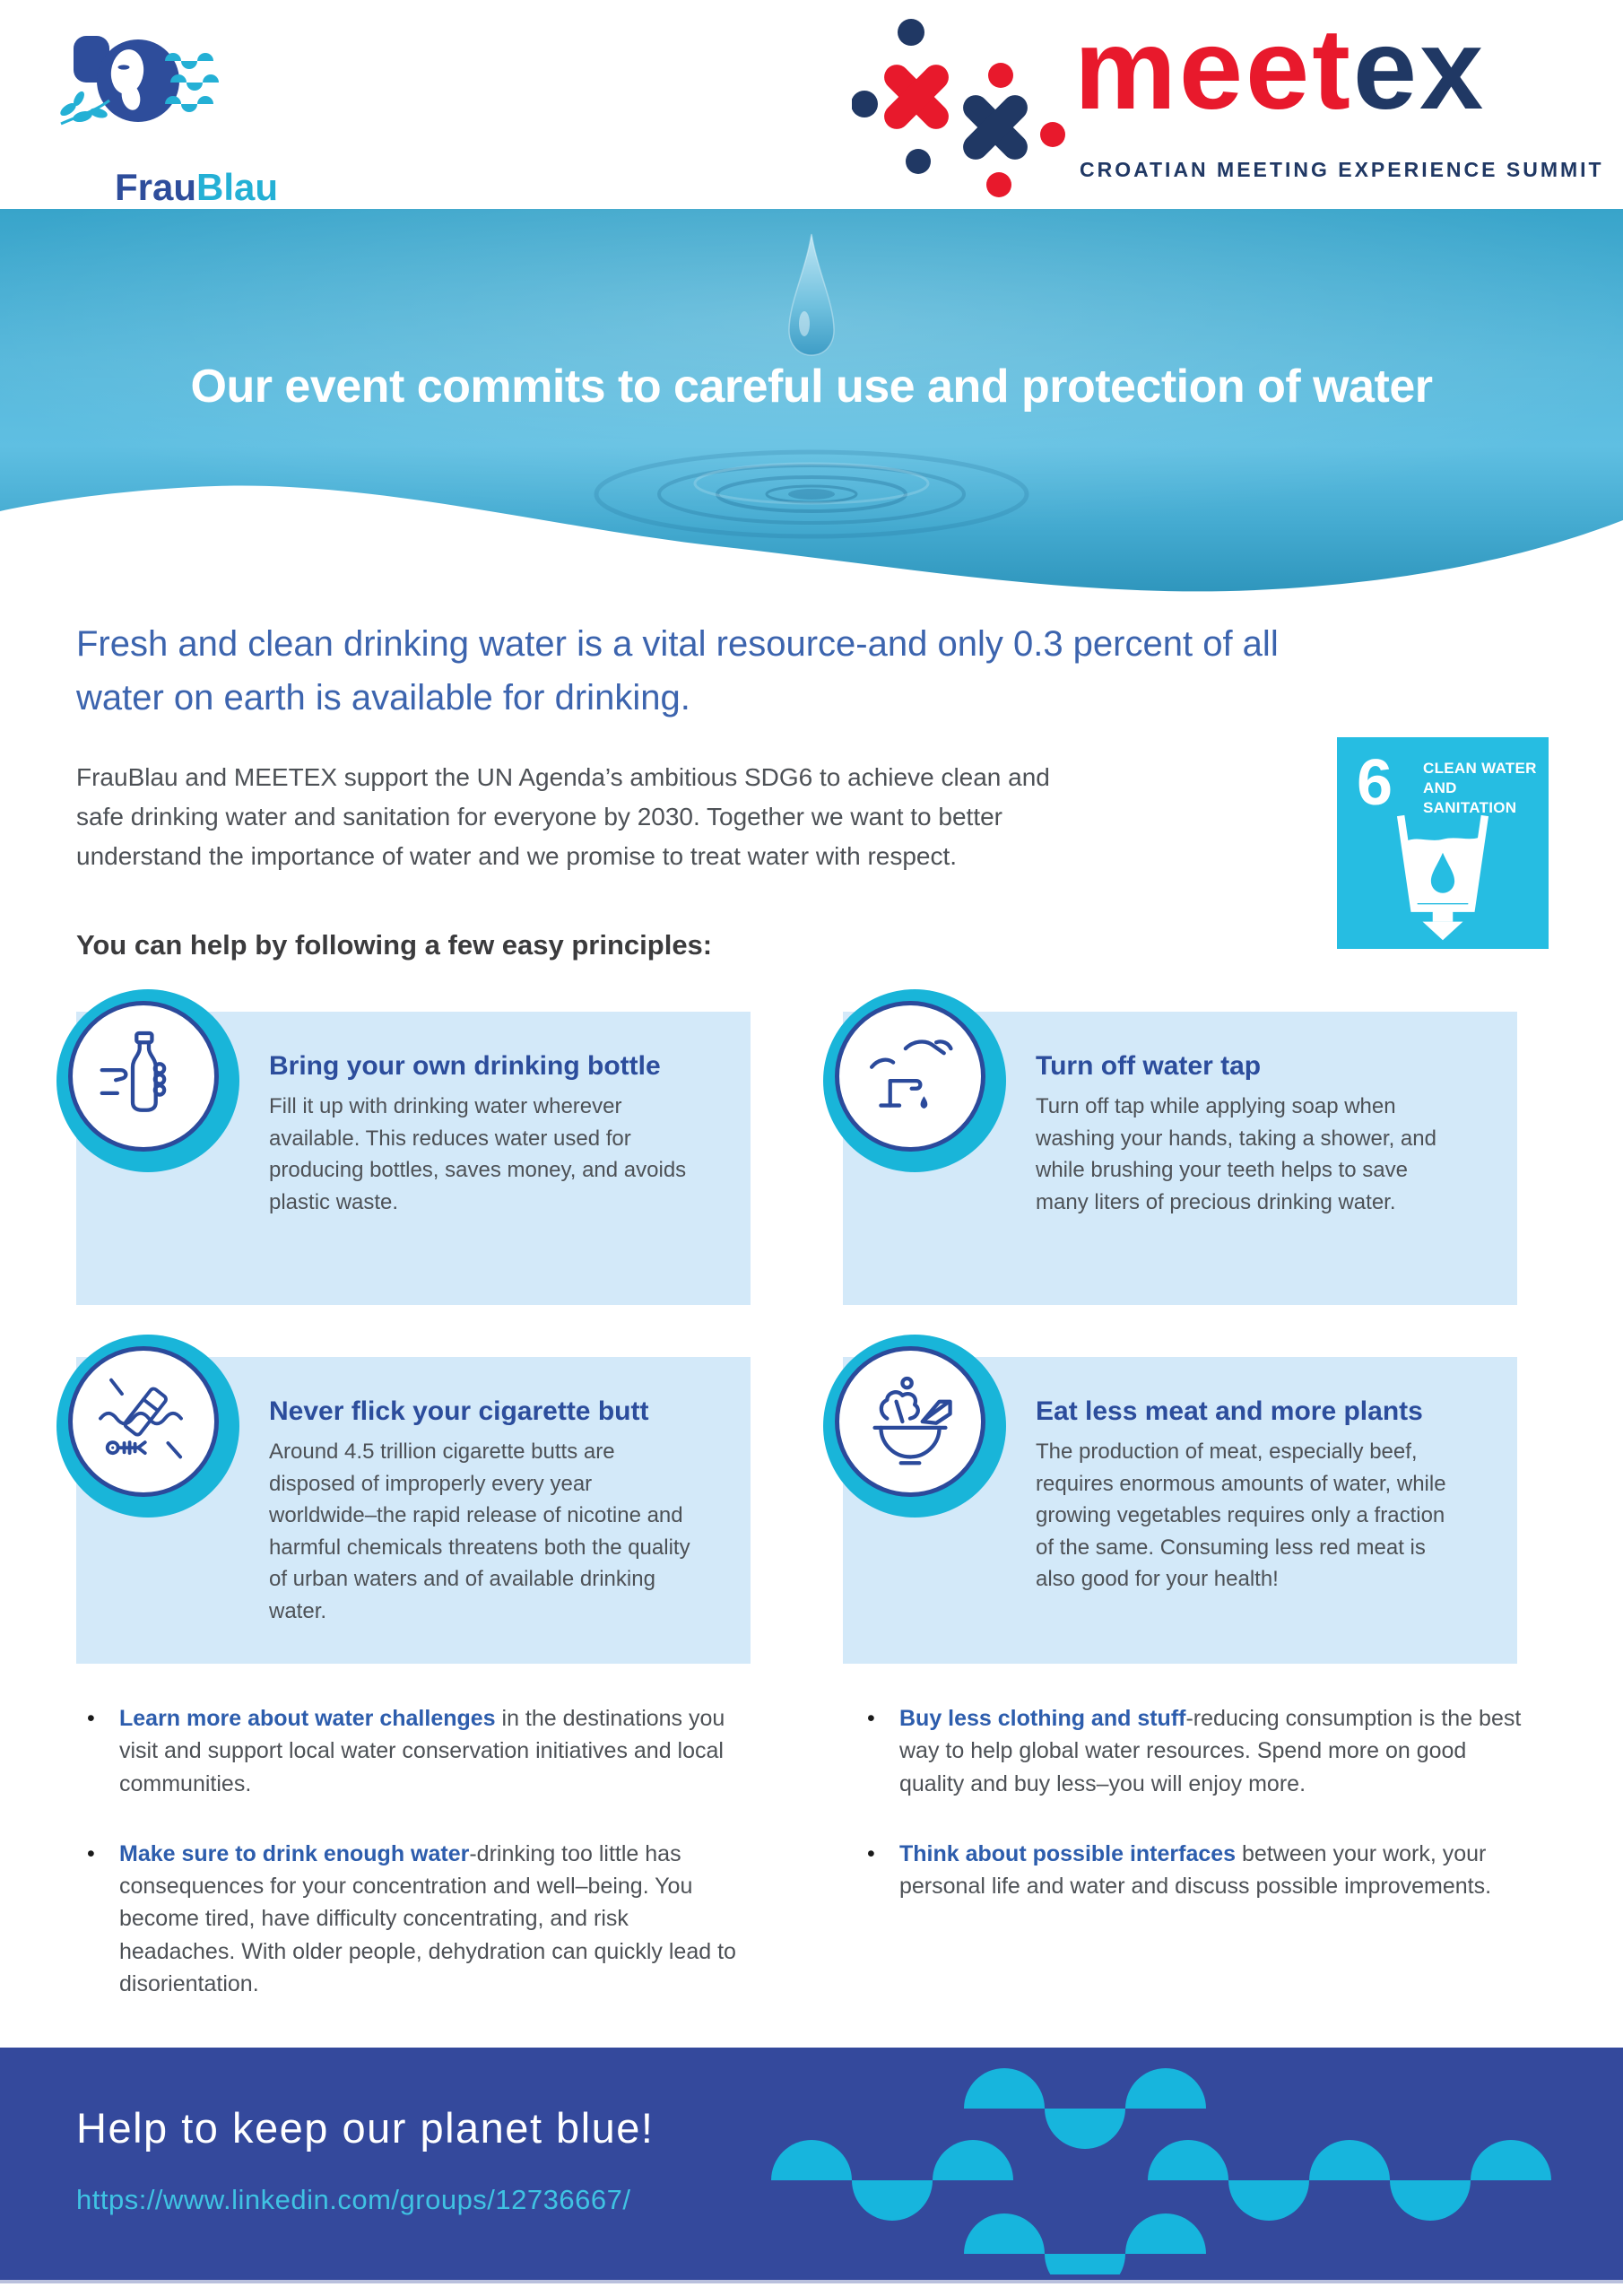  Describe the element at coordinates (911, 1074) in the screenshot. I see `tap-hands-icon` at that location.